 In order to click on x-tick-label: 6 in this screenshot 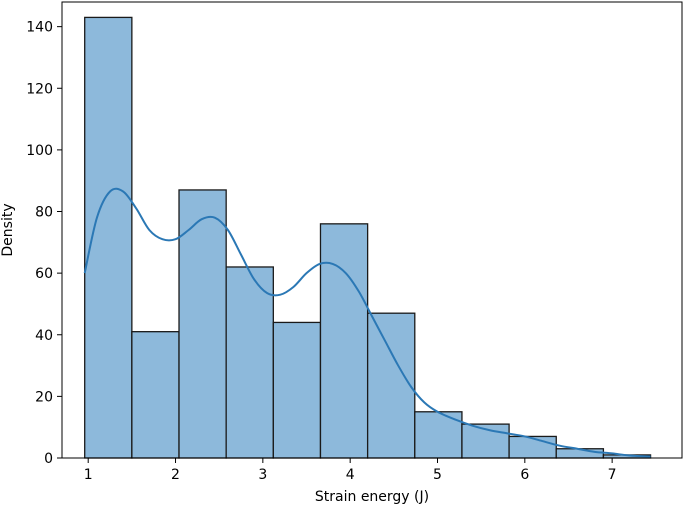, I will do `click(524, 475)`.